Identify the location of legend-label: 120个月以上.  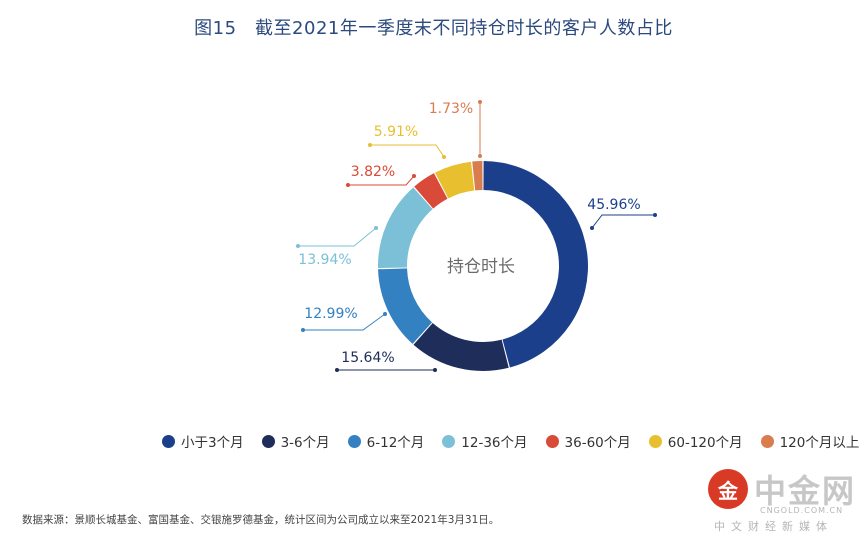
(819, 443).